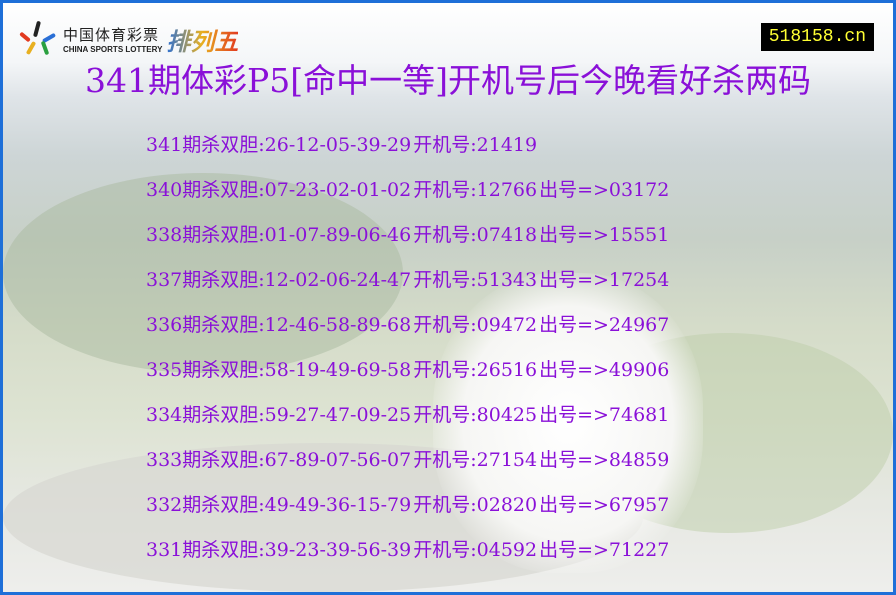 The width and height of the screenshot is (896, 595). What do you see at coordinates (202, 39) in the screenshot?
I see `logo-product-text: 排列五` at bounding box center [202, 39].